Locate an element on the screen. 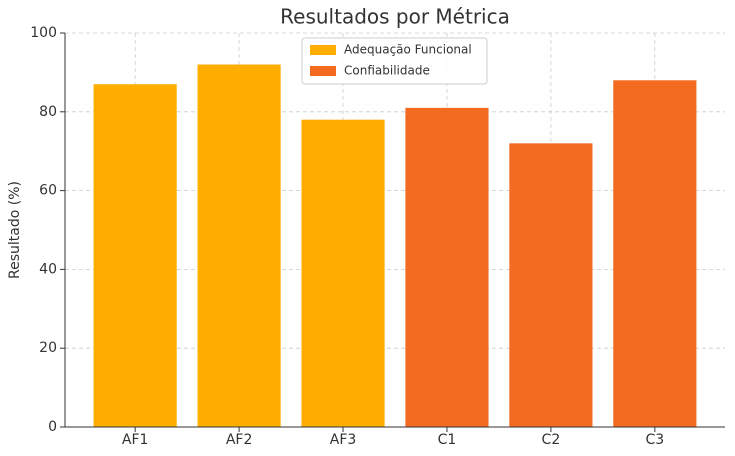 The image size is (735, 456). y-tick-label: 80 is located at coordinates (48, 112).